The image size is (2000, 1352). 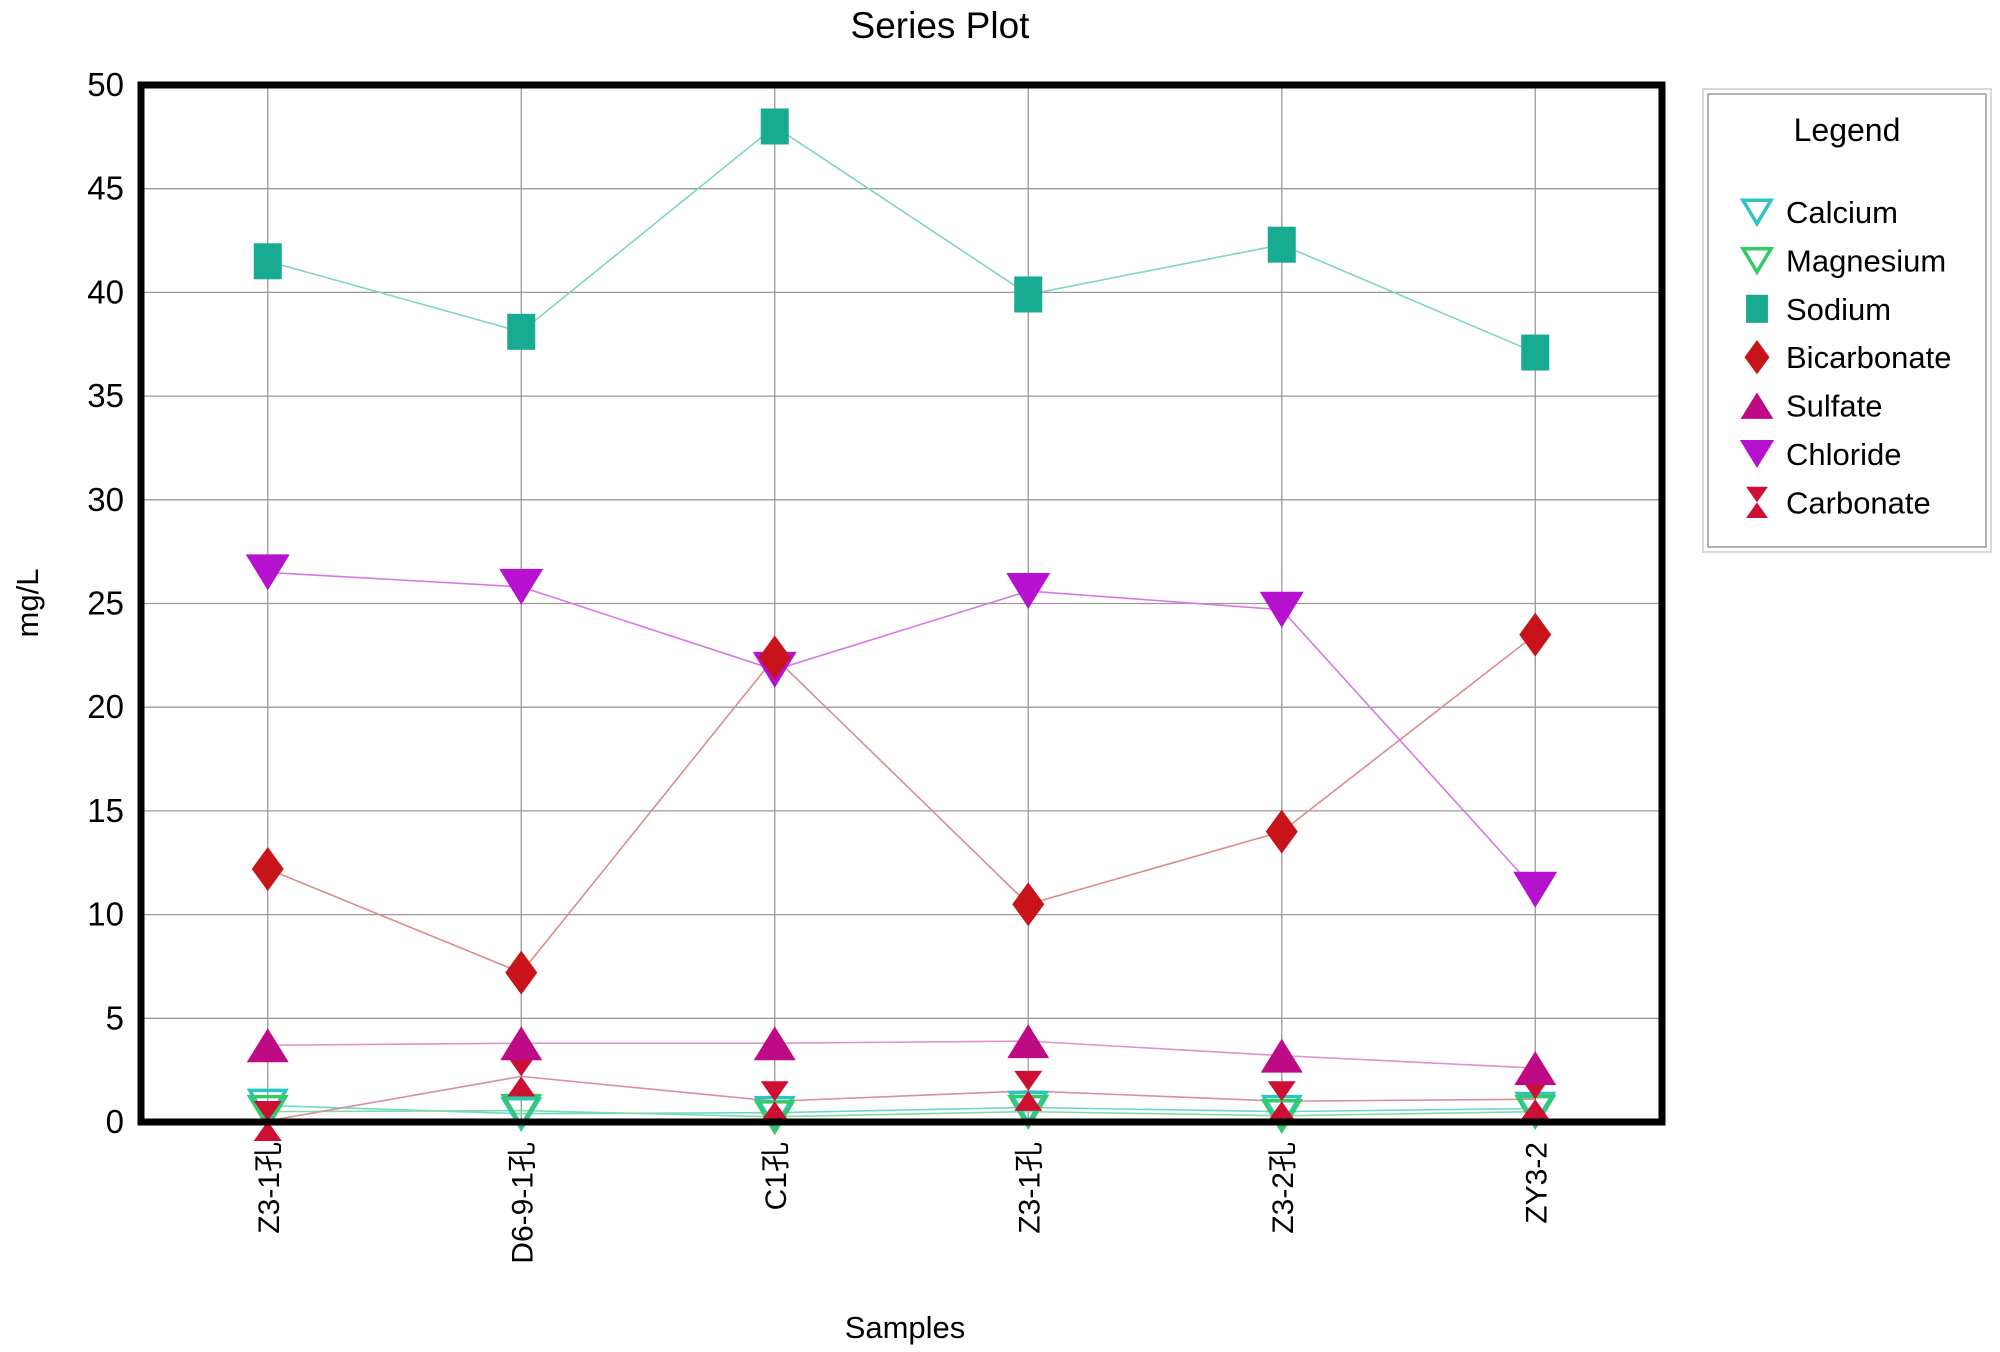 What do you see at coordinates (1843, 454) in the screenshot?
I see `legend-item-label: Chloride` at bounding box center [1843, 454].